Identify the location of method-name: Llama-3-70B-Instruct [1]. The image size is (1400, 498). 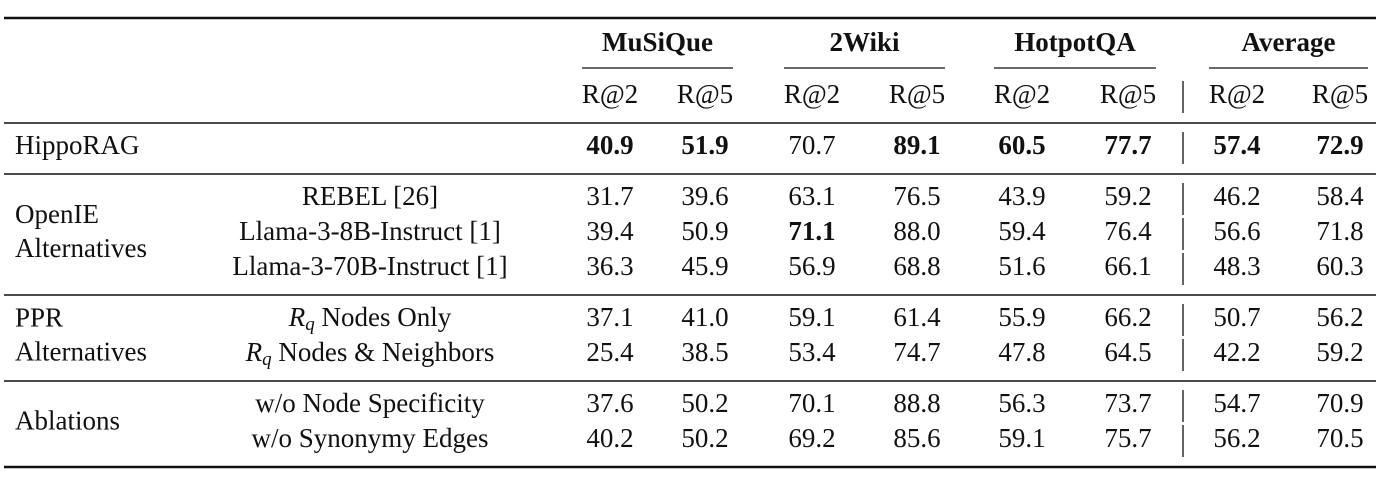
(369, 266).